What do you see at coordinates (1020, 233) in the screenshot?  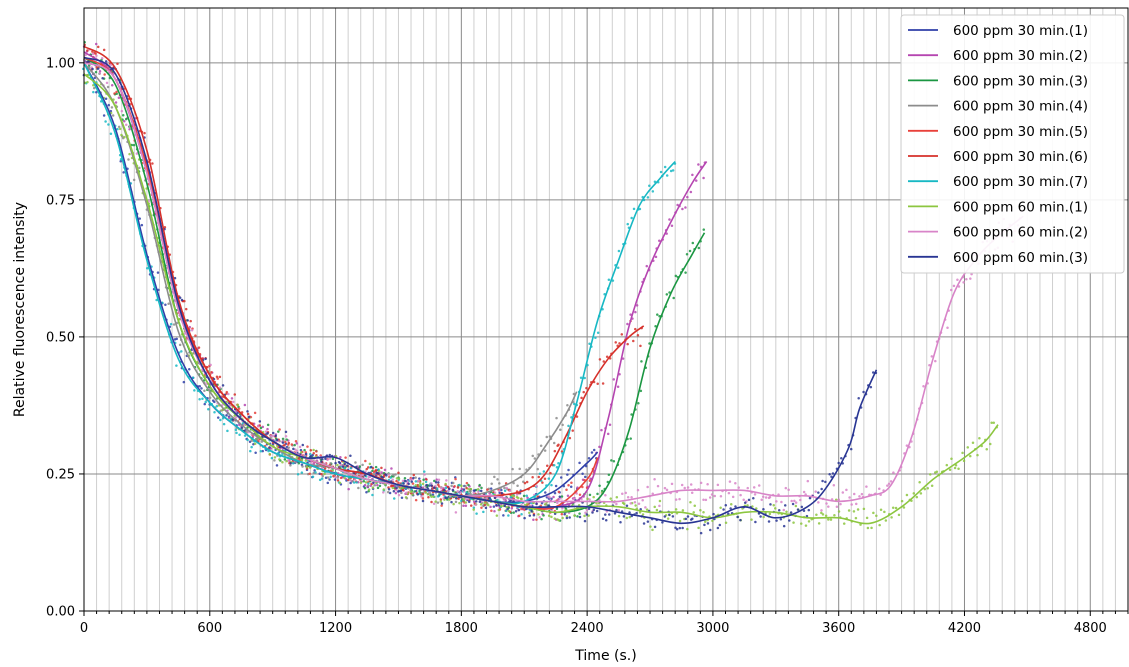 I see `legend-label: 600 ppm 60 min.(2)` at bounding box center [1020, 233].